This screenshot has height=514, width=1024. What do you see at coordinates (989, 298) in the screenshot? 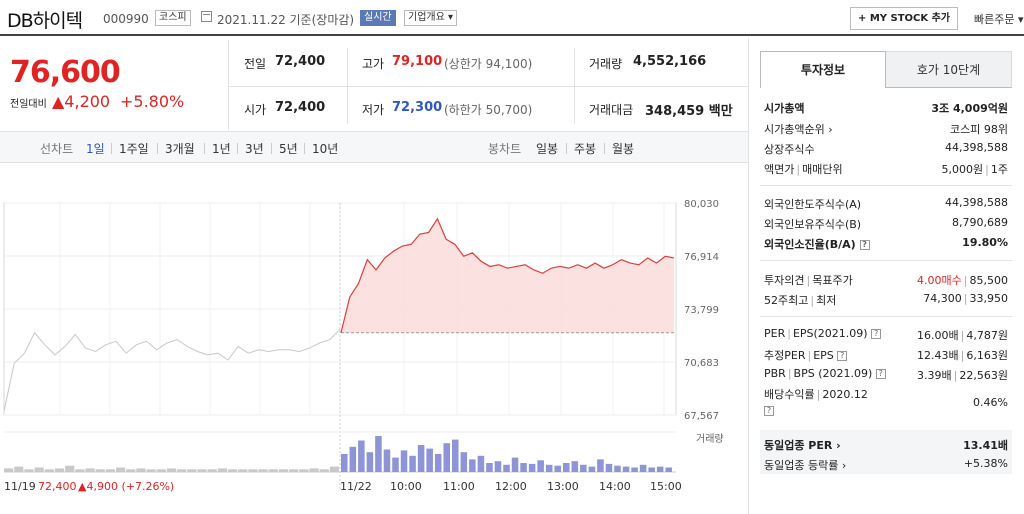
I see `week52-low-value: 33,950` at bounding box center [989, 298].